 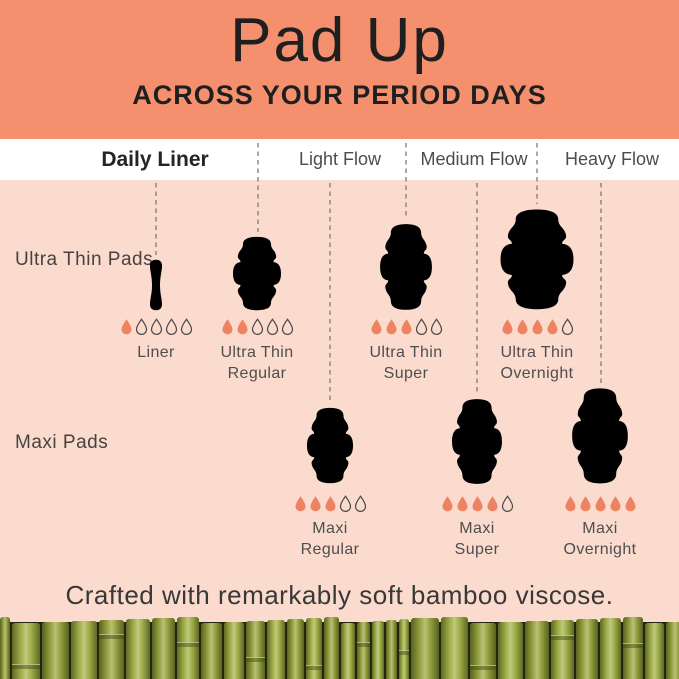 I want to click on product-label: Maxi Super, so click(x=477, y=539).